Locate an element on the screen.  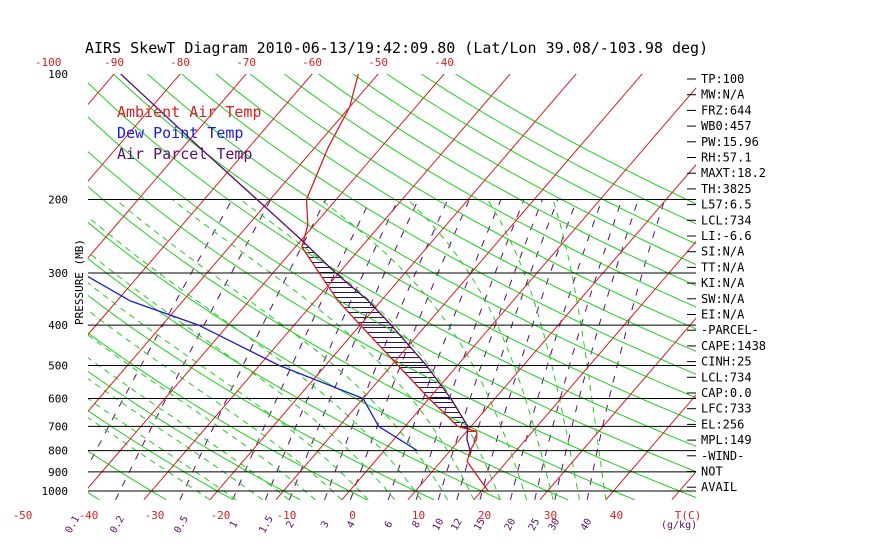
pressure-tick-label: 300 is located at coordinates (58, 273).